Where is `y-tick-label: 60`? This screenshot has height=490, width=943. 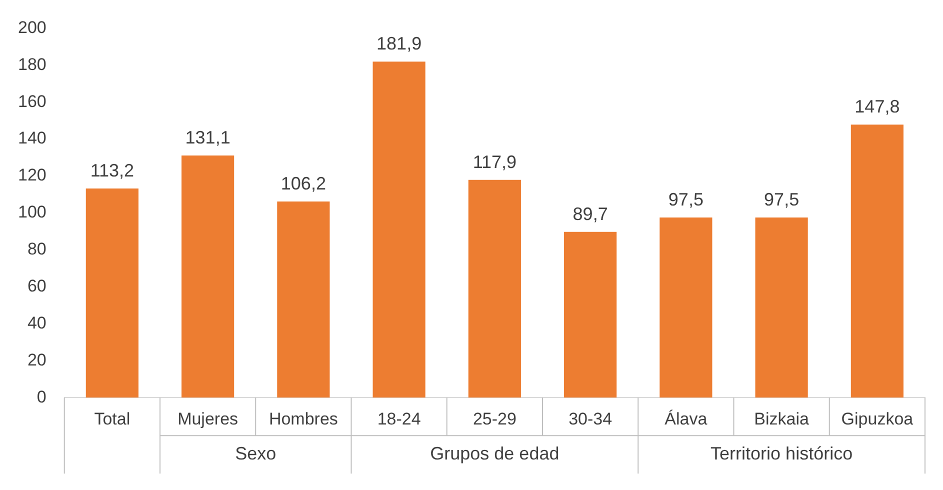
y-tick-label: 60 is located at coordinates (36, 286).